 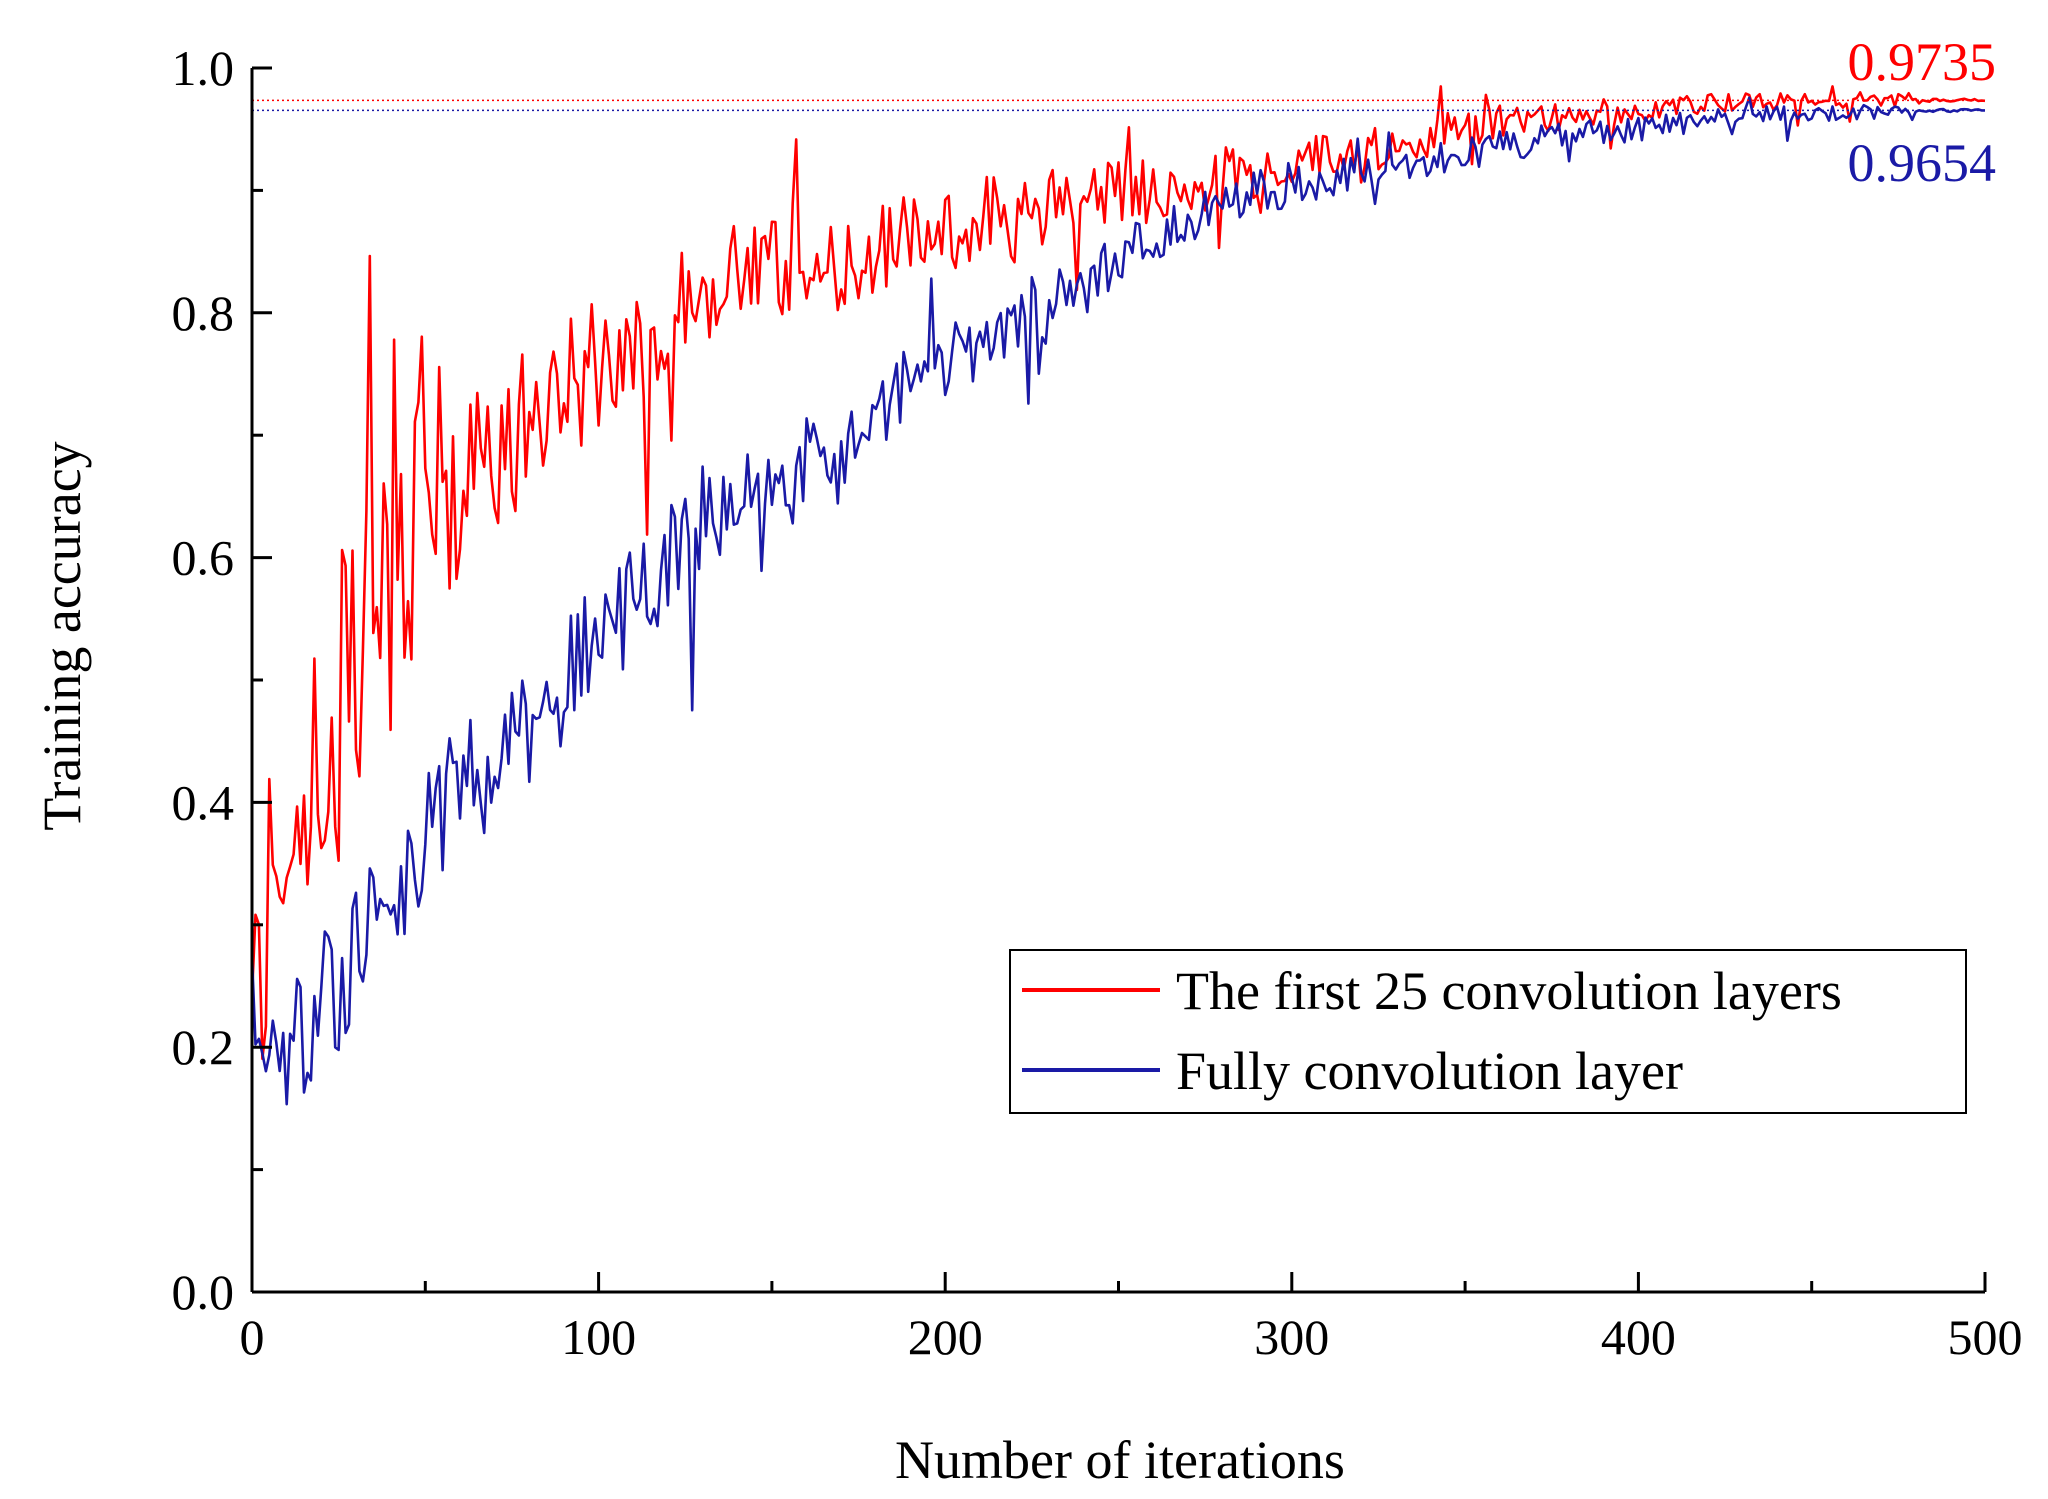 I want to click on x-tick-label: 400, so click(x=1638, y=1337).